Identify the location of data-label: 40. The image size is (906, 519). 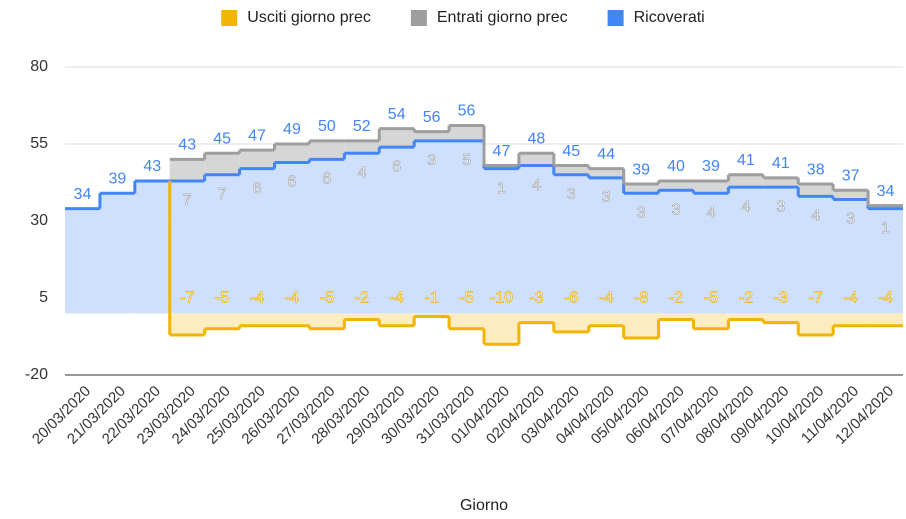
(676, 166).